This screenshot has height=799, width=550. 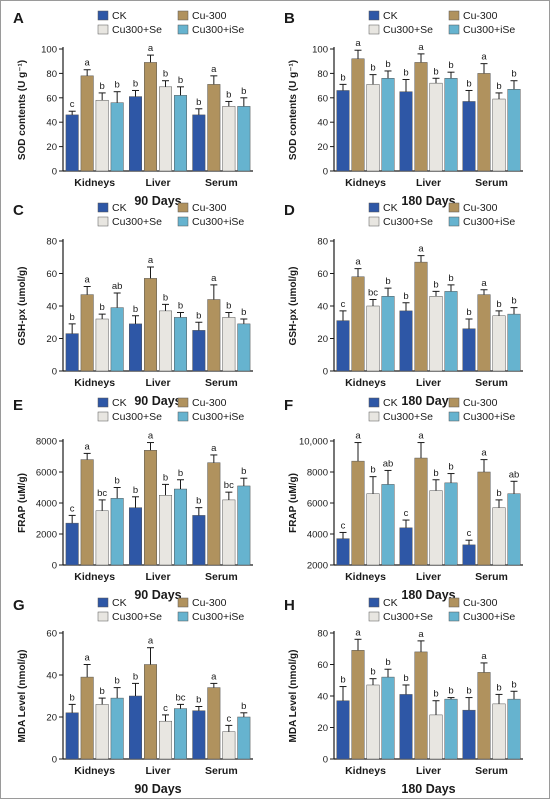 What do you see at coordinates (46, 535) in the screenshot?
I see `y-tick-label: 2000` at bounding box center [46, 535].